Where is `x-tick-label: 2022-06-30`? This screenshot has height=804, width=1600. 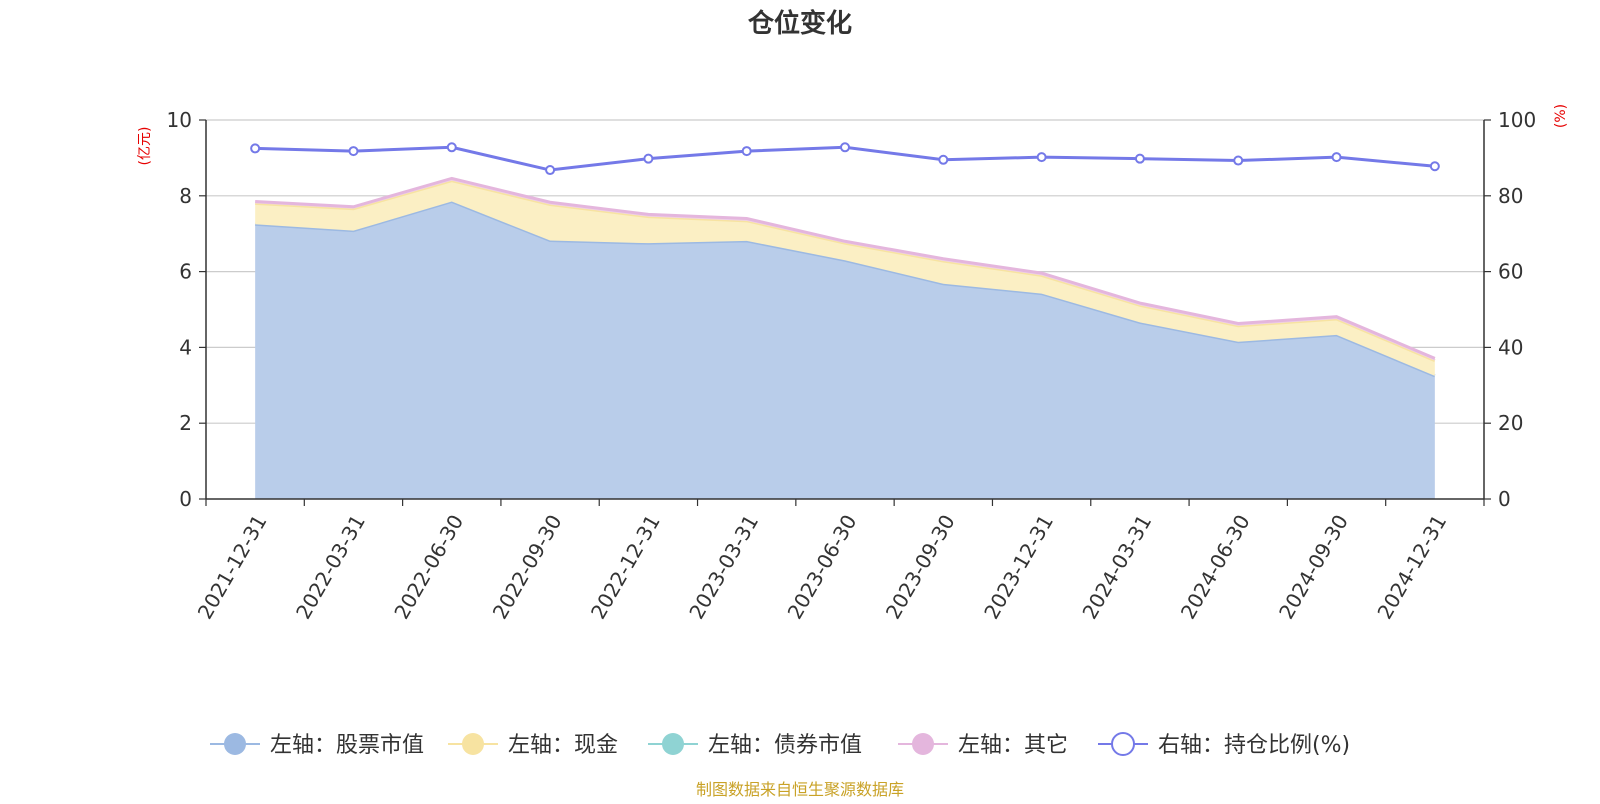 x-tick-label: 2022-06-30 is located at coordinates (428, 567).